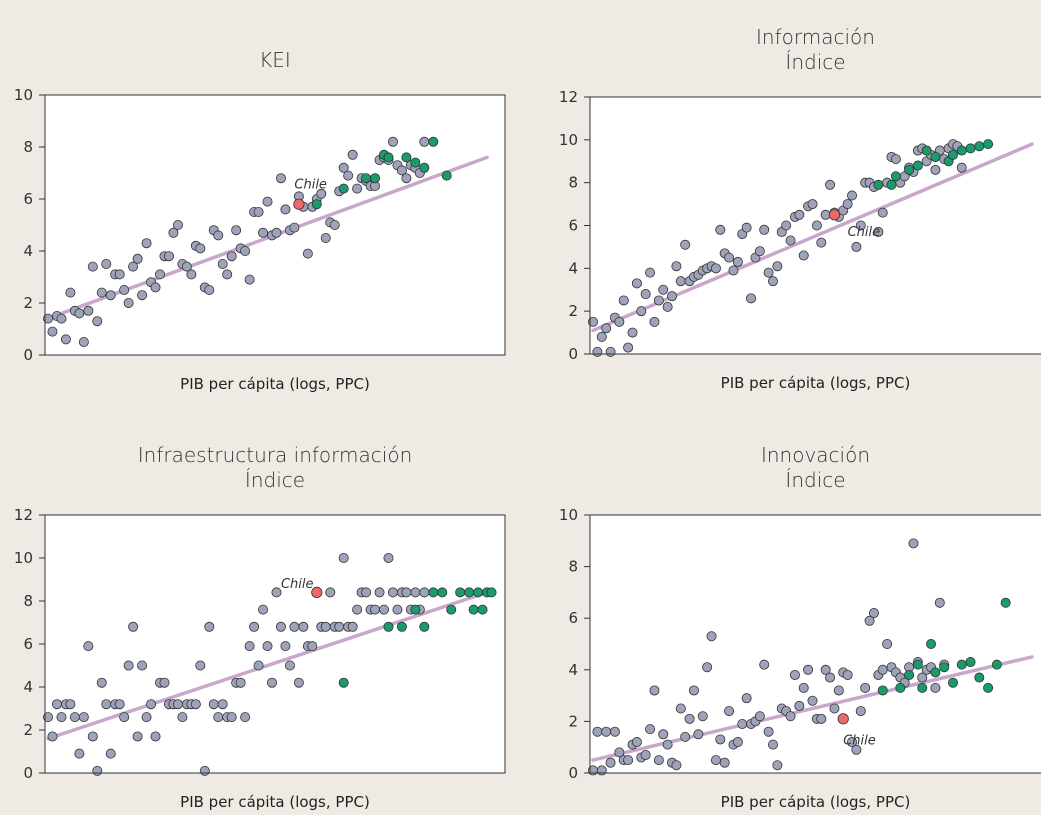 The height and width of the screenshot is (815, 1041). I want to click on chart-informacion-xlabel: PIB per cápita (logs, PPC), so click(816, 383).